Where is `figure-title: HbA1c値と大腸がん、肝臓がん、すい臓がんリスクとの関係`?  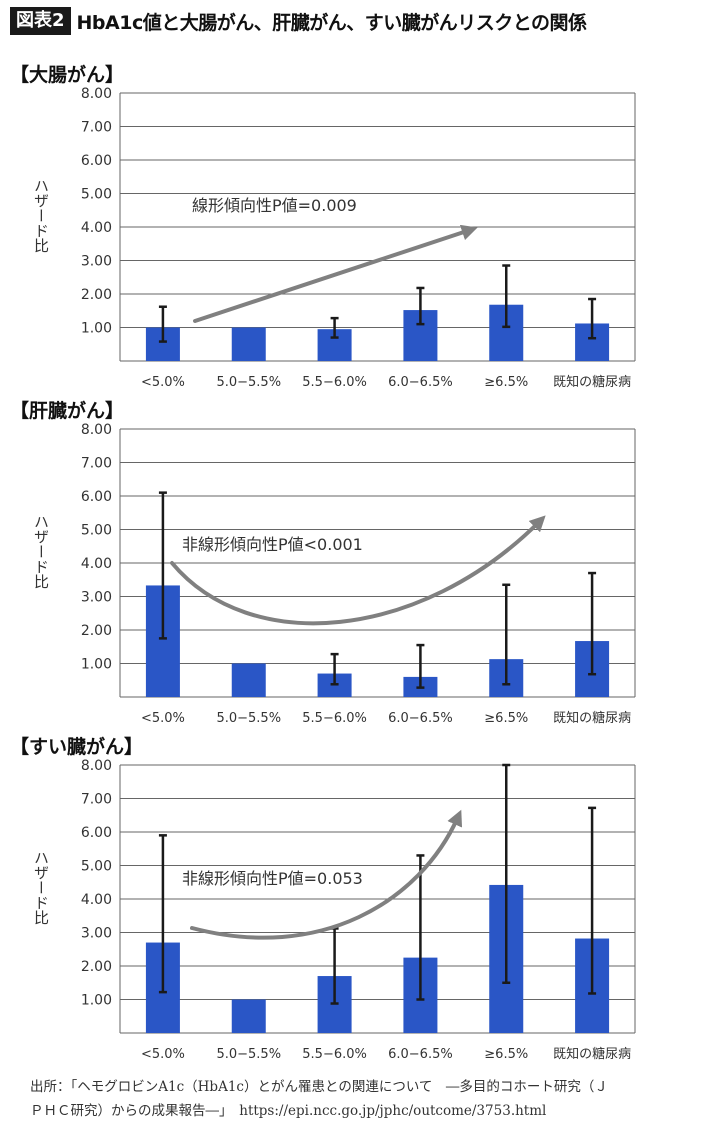
figure-title: HbA1c値と大腸がん、肝臓がん、すい臓がんリスクとの関係 is located at coordinates (332, 22).